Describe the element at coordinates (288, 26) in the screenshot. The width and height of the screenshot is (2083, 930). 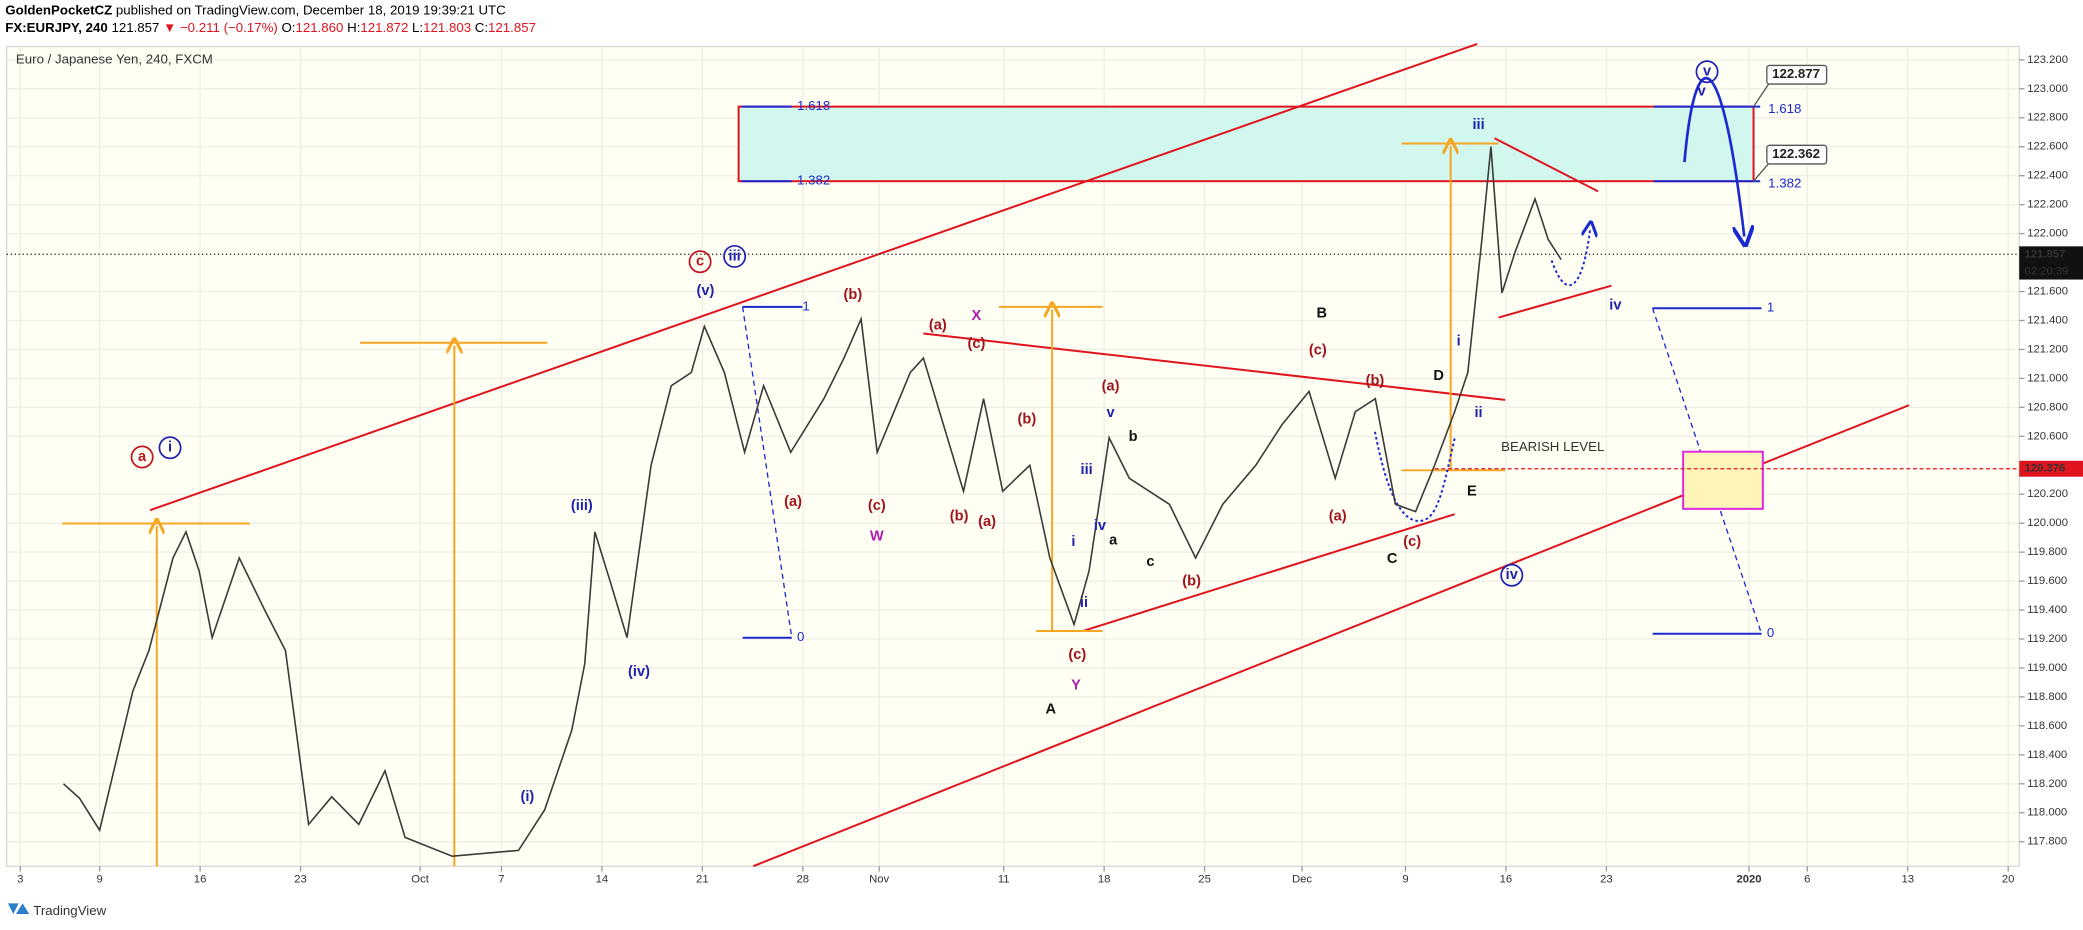
I see `open-label: O:` at that location.